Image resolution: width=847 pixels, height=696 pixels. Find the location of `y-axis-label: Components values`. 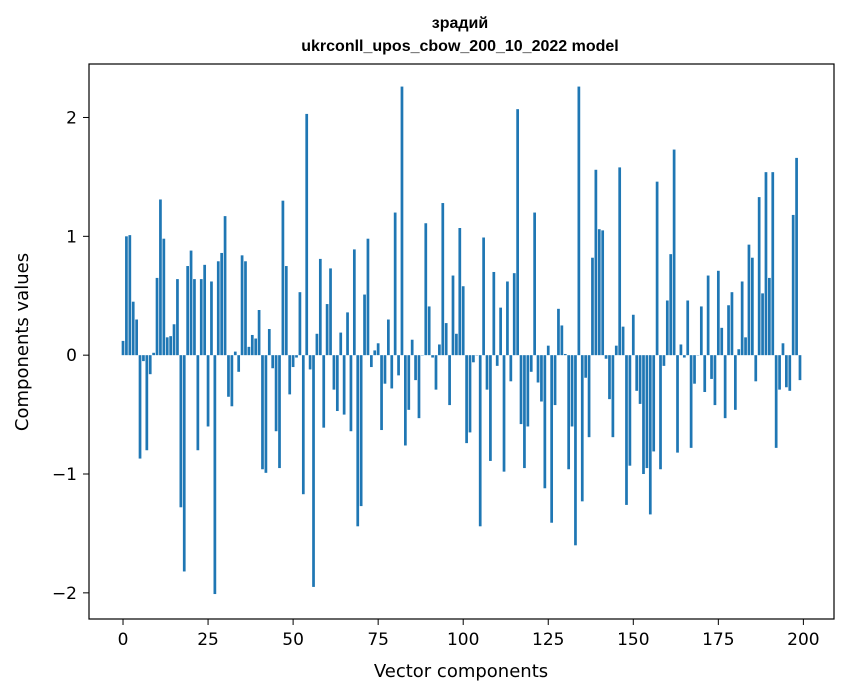

y-axis-label: Components values is located at coordinates (22, 342).